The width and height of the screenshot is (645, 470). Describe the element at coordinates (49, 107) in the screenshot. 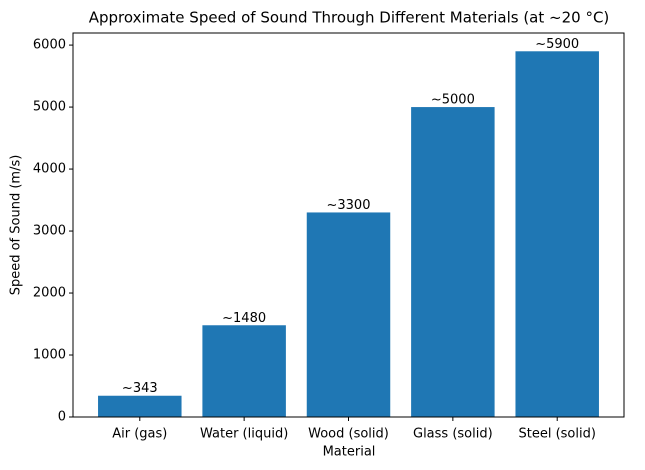

I see `y-tick-label: 5000` at that location.